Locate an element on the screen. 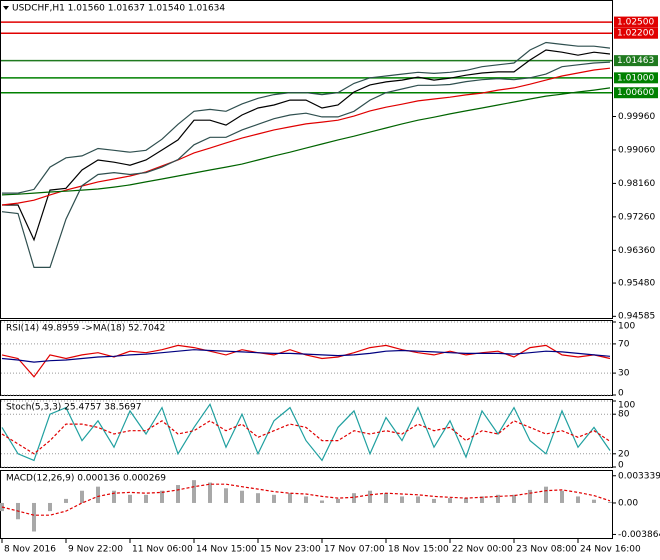 The image size is (660, 560). panel-title: MACD(12,26,9) 0.000136 0.000269 is located at coordinates (86, 479).